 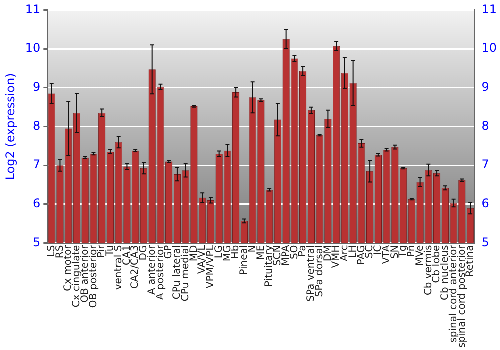 What do you see at coordinates (486, 87) in the screenshot?
I see `y2-tick-label: 9` at bounding box center [486, 87].